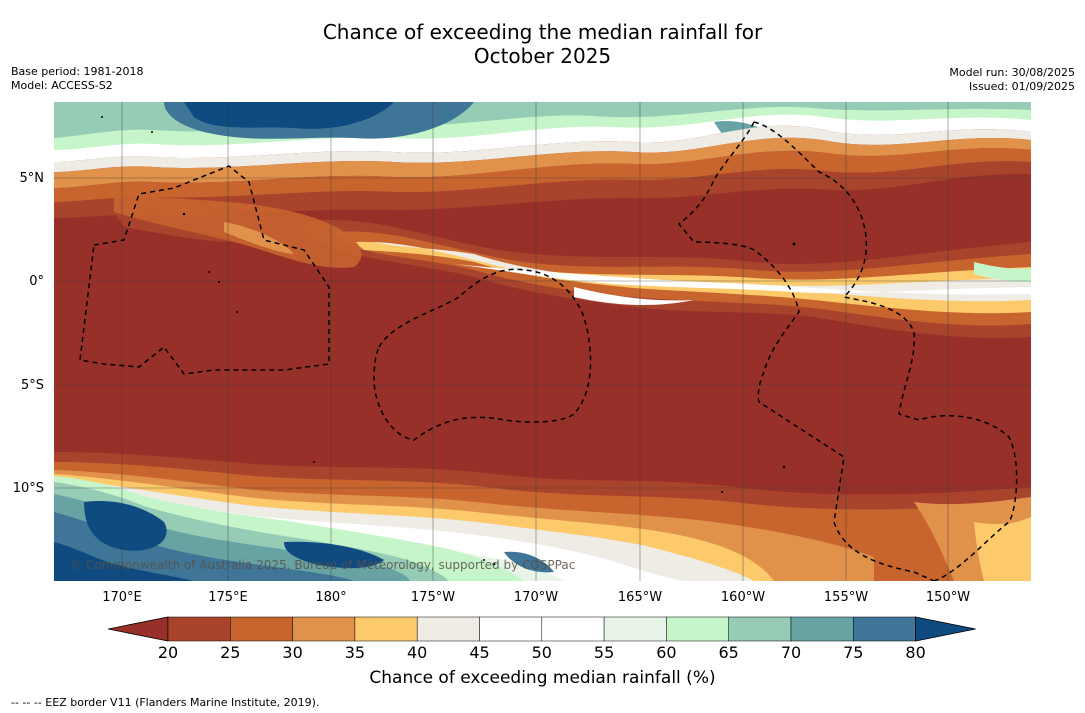  Describe the element at coordinates (417, 652) in the screenshot. I see `colorbar-tick-label: 40` at that location.